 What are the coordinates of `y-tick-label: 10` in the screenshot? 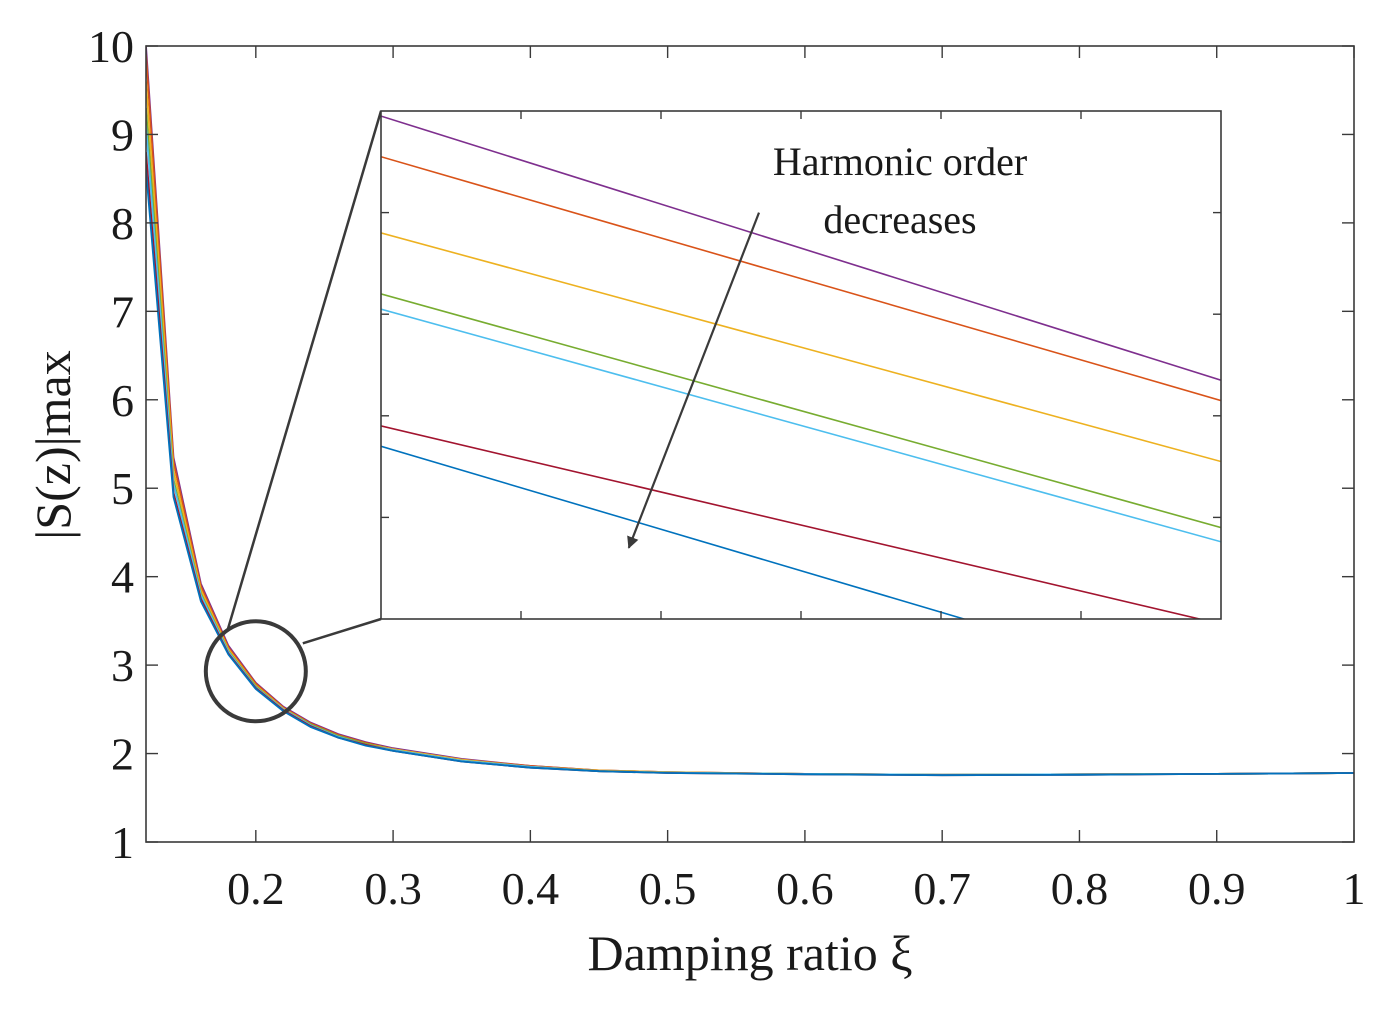 It's located at (111, 46).